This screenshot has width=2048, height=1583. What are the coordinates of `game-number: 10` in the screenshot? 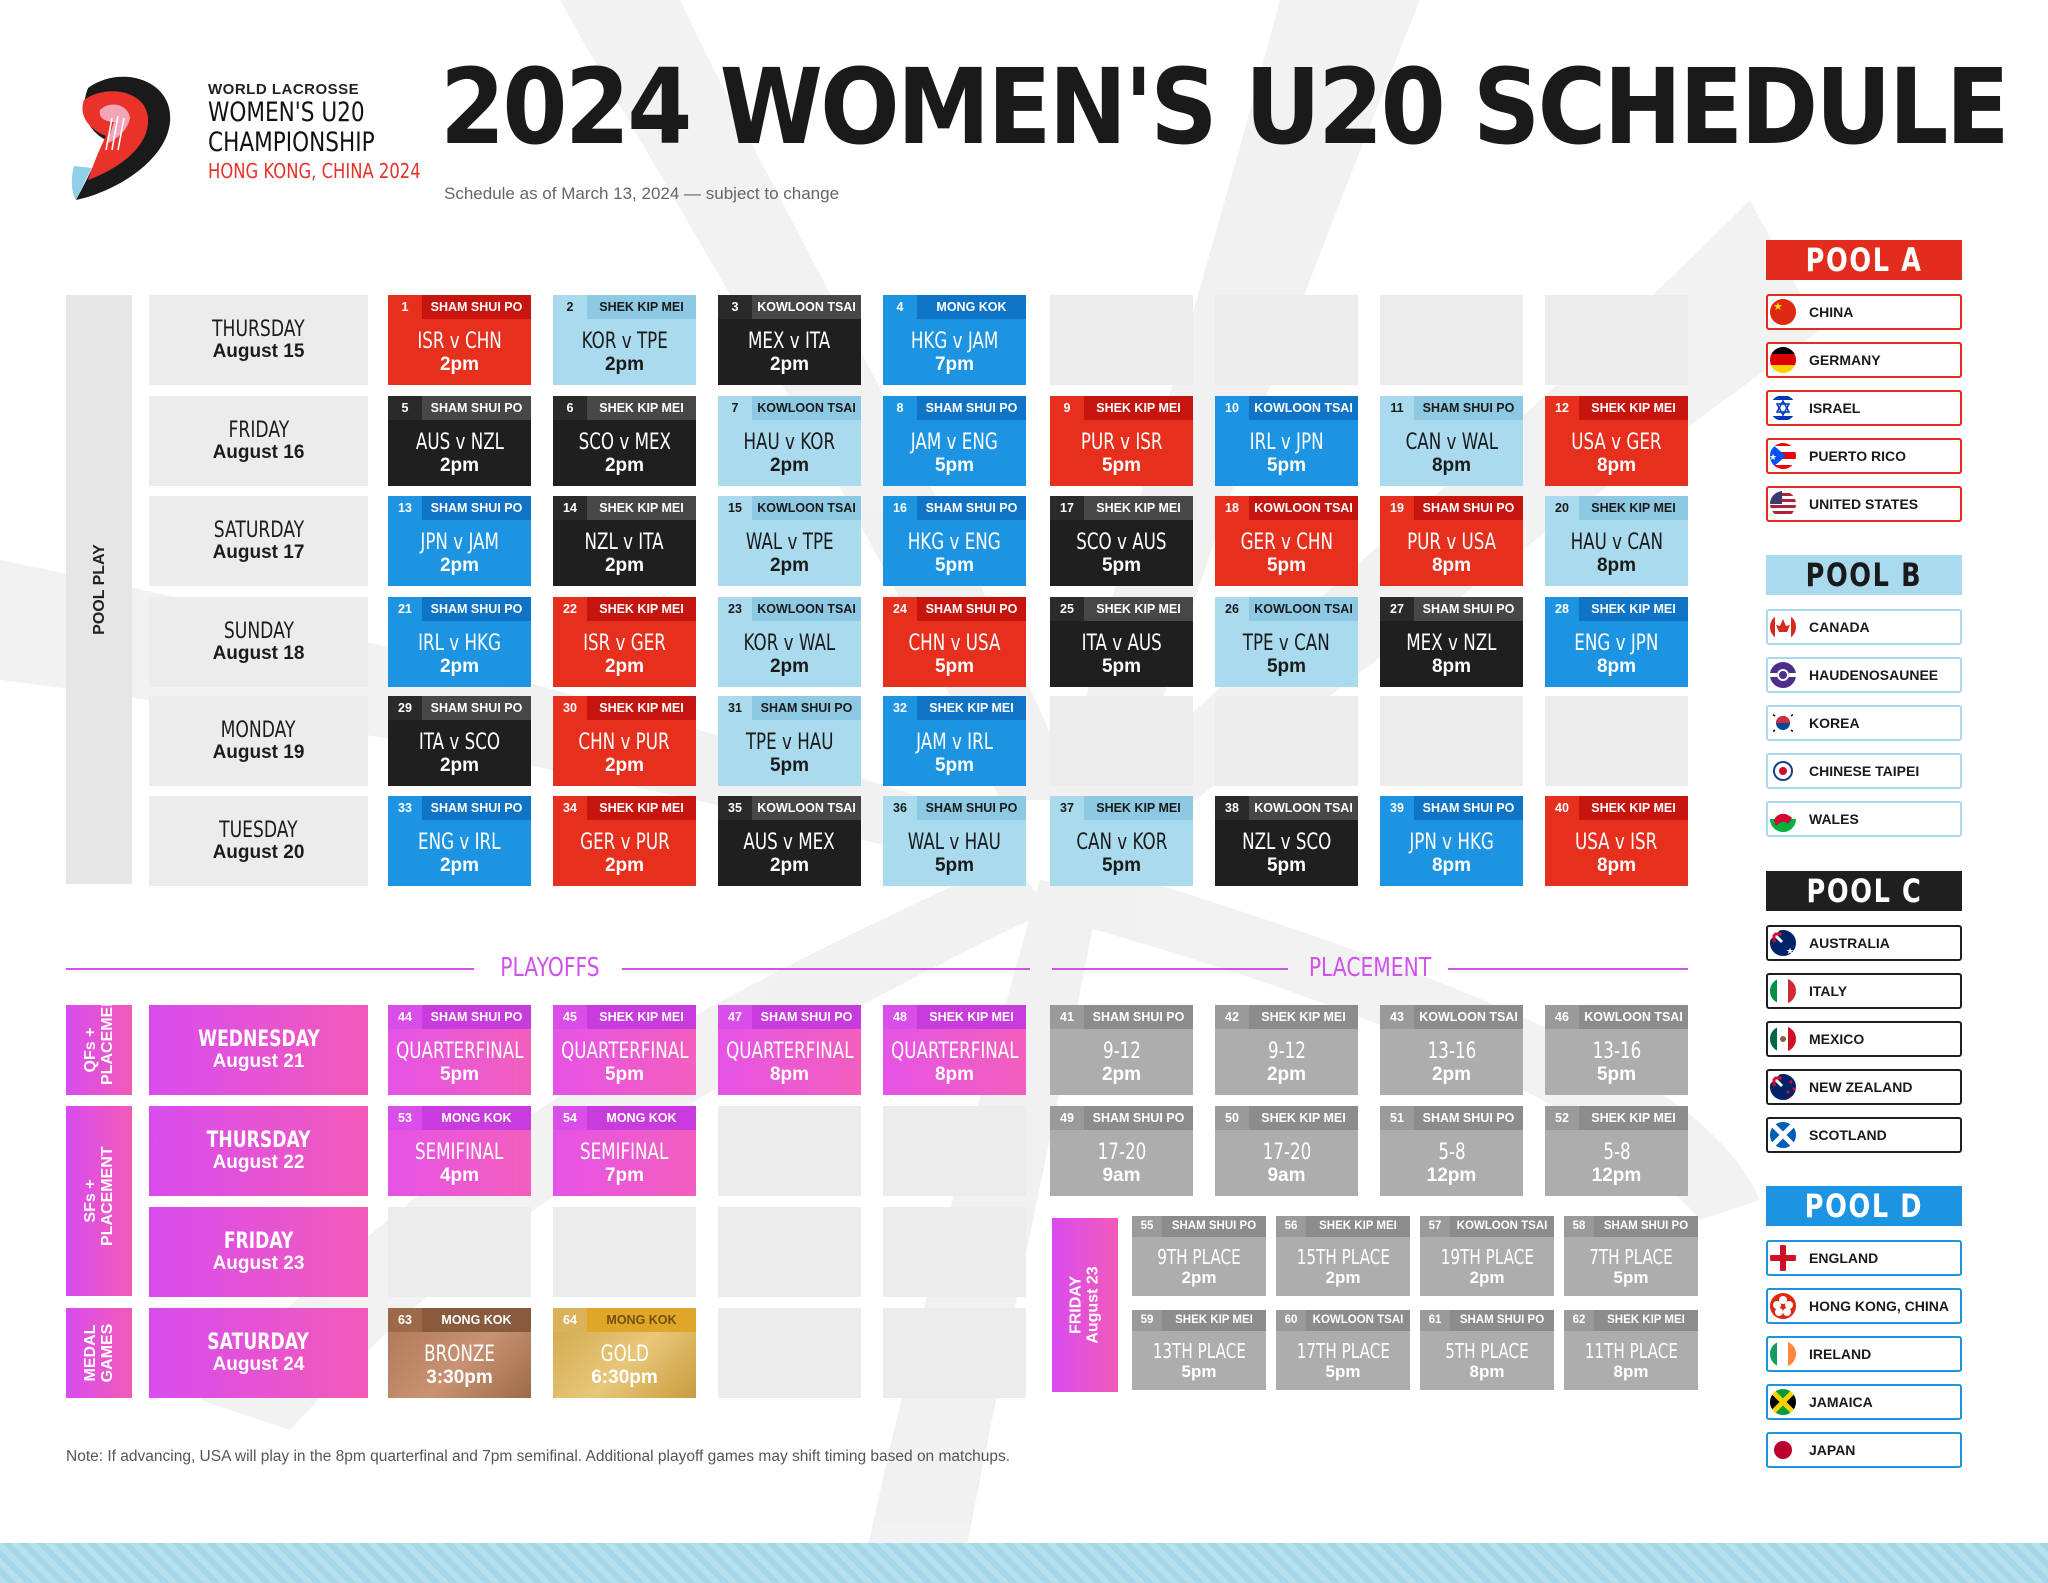 It's located at (1232, 408).